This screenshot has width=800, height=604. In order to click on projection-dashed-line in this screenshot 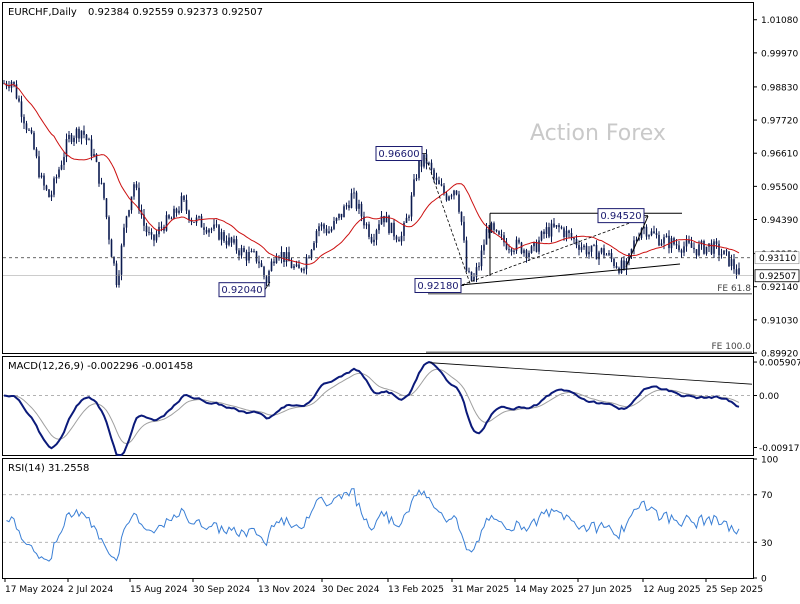, I will do `click(555, 250)`.